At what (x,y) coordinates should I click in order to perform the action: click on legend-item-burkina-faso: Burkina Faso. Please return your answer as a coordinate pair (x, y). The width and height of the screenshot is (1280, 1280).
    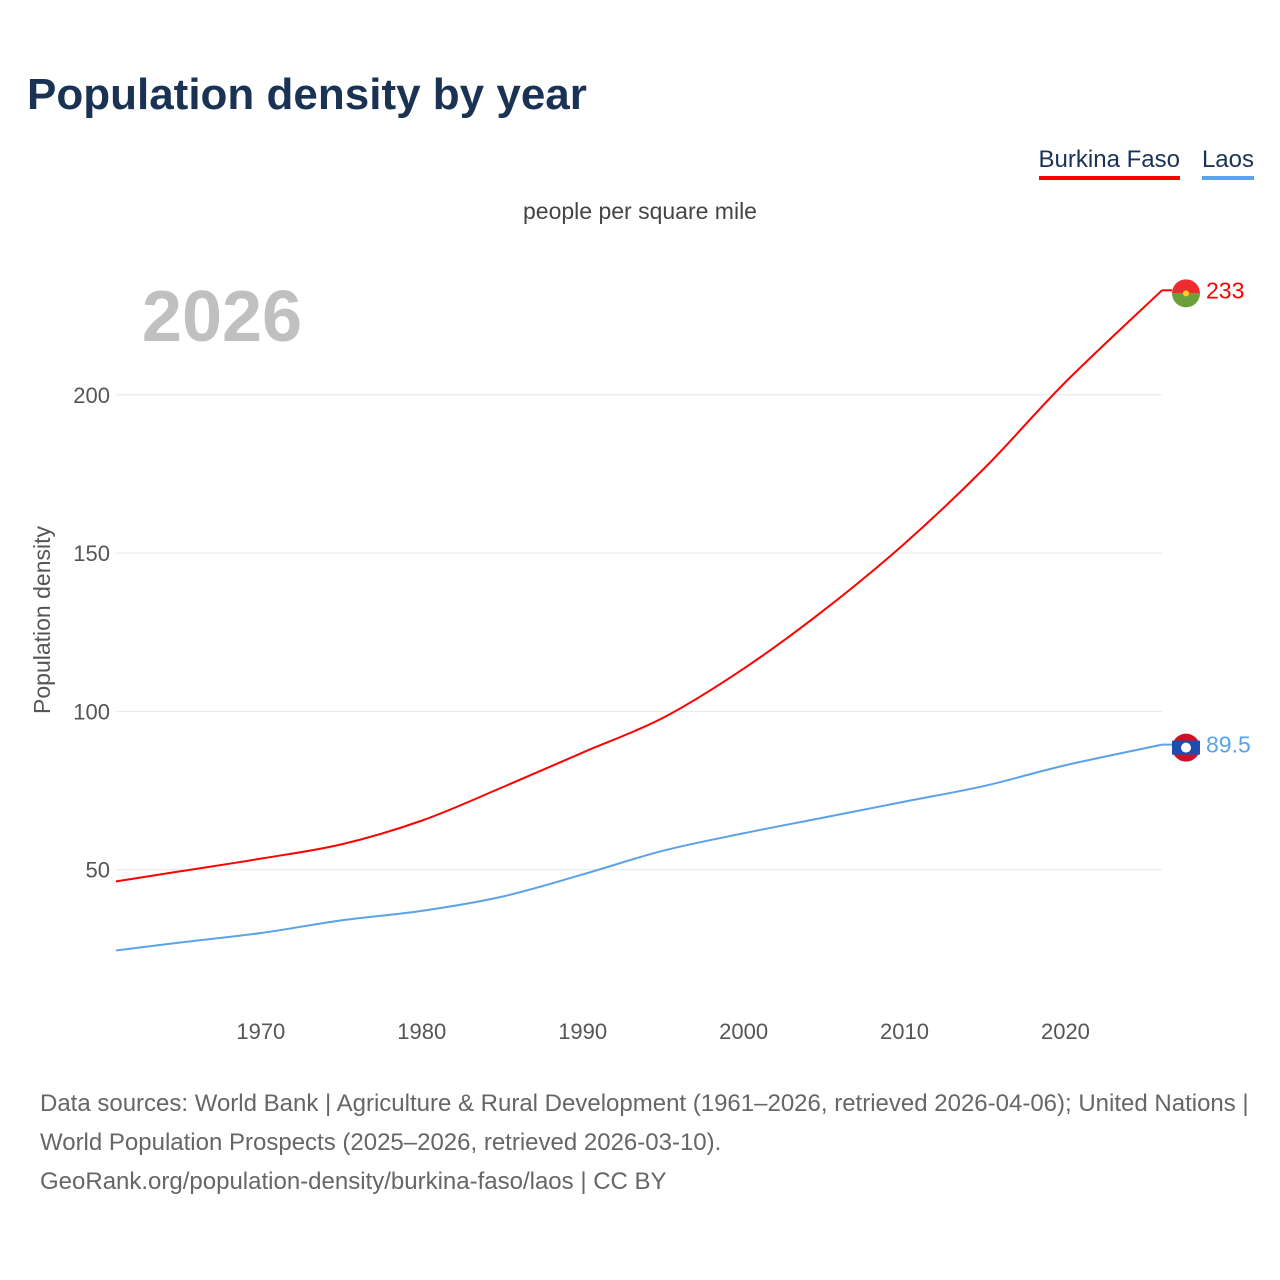
    Looking at the image, I should click on (1109, 163).